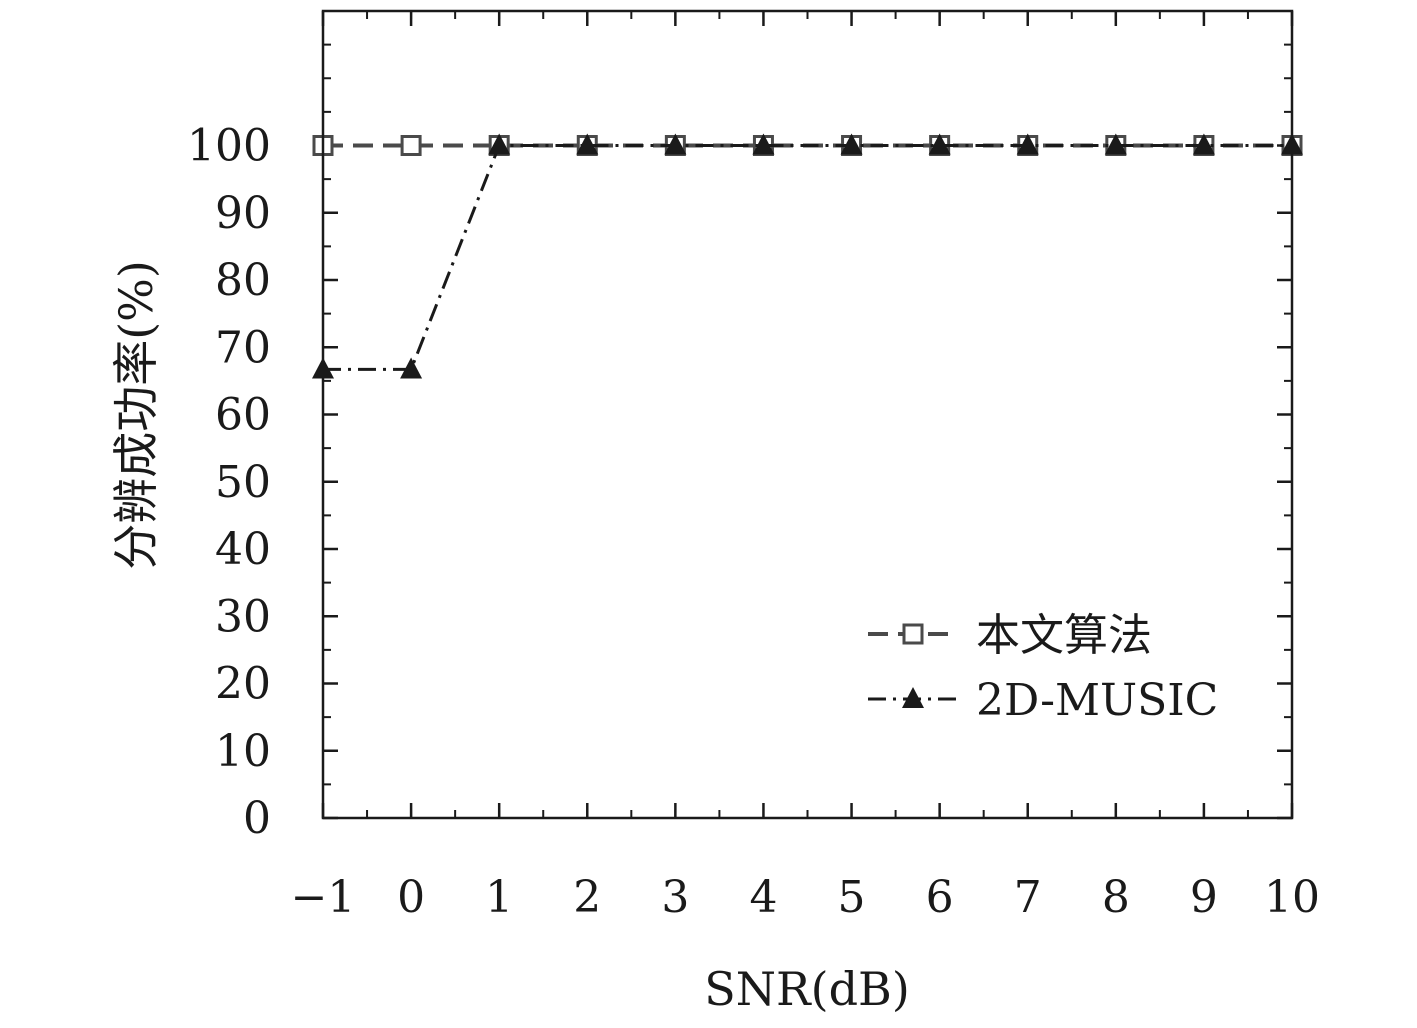 The width and height of the screenshot is (1417, 1028). What do you see at coordinates (763, 897) in the screenshot?
I see `x-tick-label: 4` at bounding box center [763, 897].